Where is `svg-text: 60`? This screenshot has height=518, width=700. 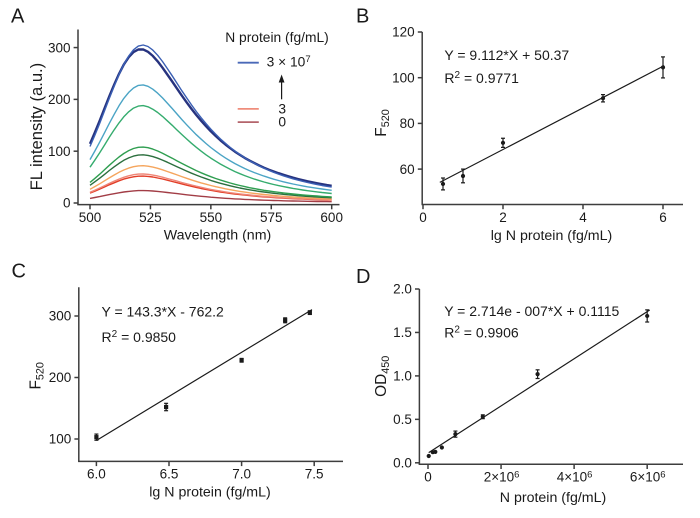
svg-text: 60 is located at coordinates (407, 169).